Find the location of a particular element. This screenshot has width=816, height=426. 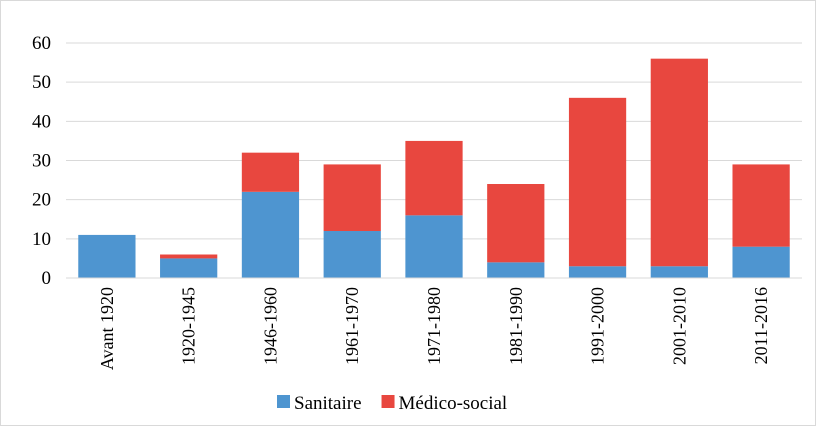

y-tick-label: 0 is located at coordinates (47, 278).